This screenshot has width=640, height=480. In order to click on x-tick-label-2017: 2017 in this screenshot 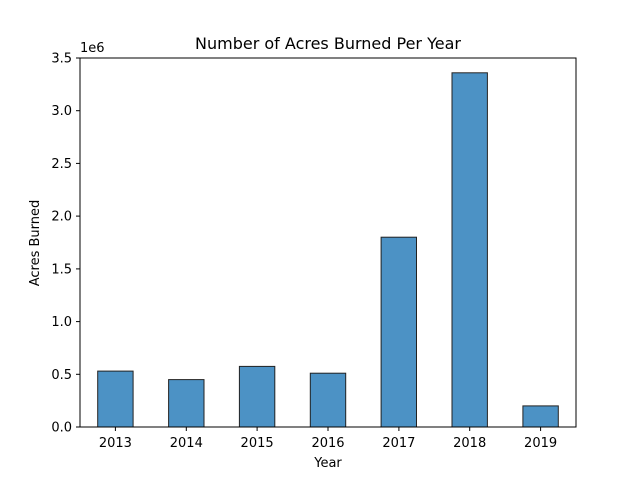, I will do `click(398, 443)`.